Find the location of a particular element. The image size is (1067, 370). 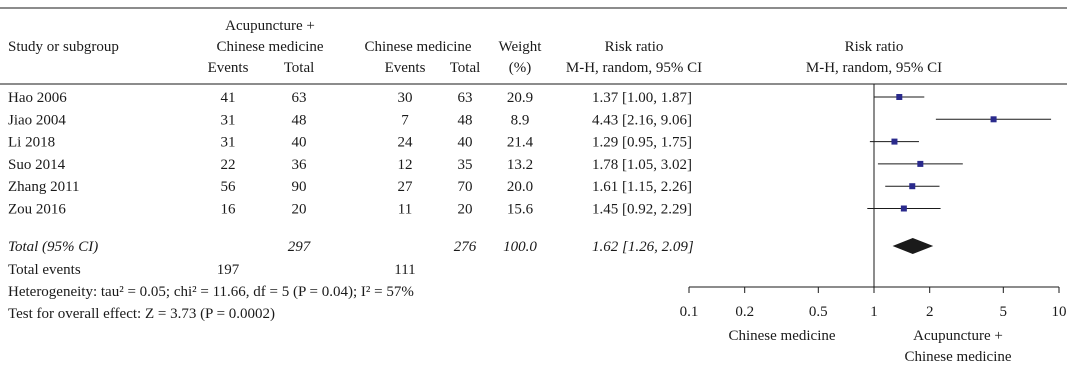

total-1: 48 is located at coordinates (299, 120).